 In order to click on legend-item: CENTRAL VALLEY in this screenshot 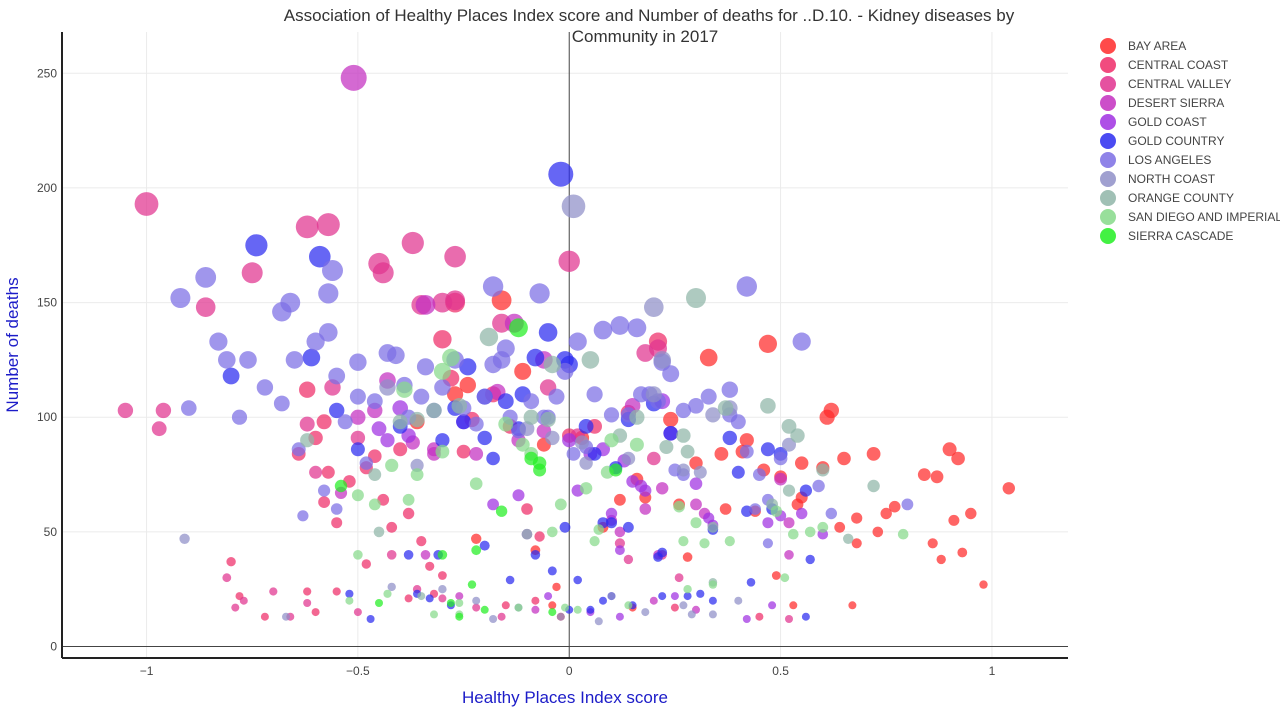, I will do `click(1165, 84)`.